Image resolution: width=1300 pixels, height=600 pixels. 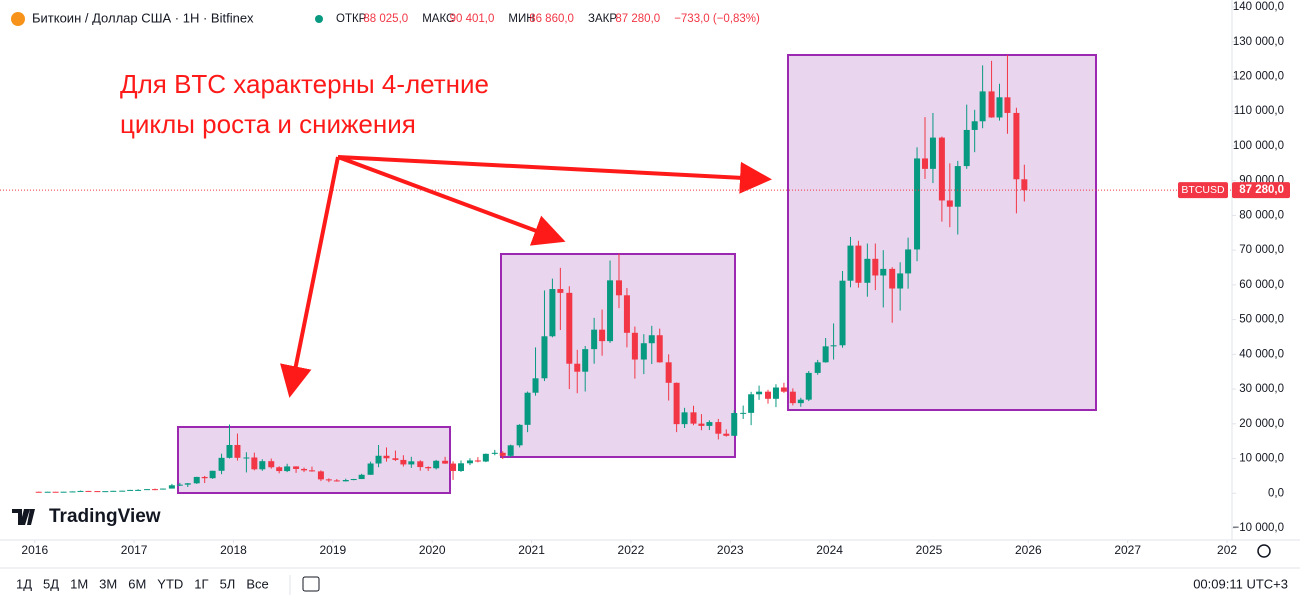 What do you see at coordinates (257, 583) in the screenshot?
I see `timeframe-button: Все` at bounding box center [257, 583].